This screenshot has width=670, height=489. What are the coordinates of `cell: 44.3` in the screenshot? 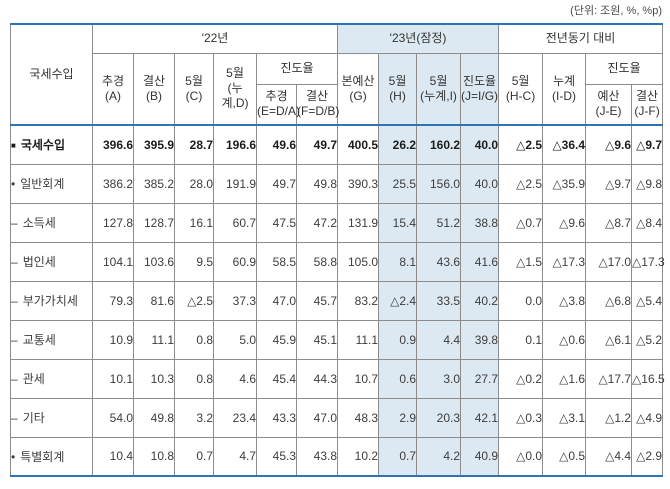 It's located at (317, 378).